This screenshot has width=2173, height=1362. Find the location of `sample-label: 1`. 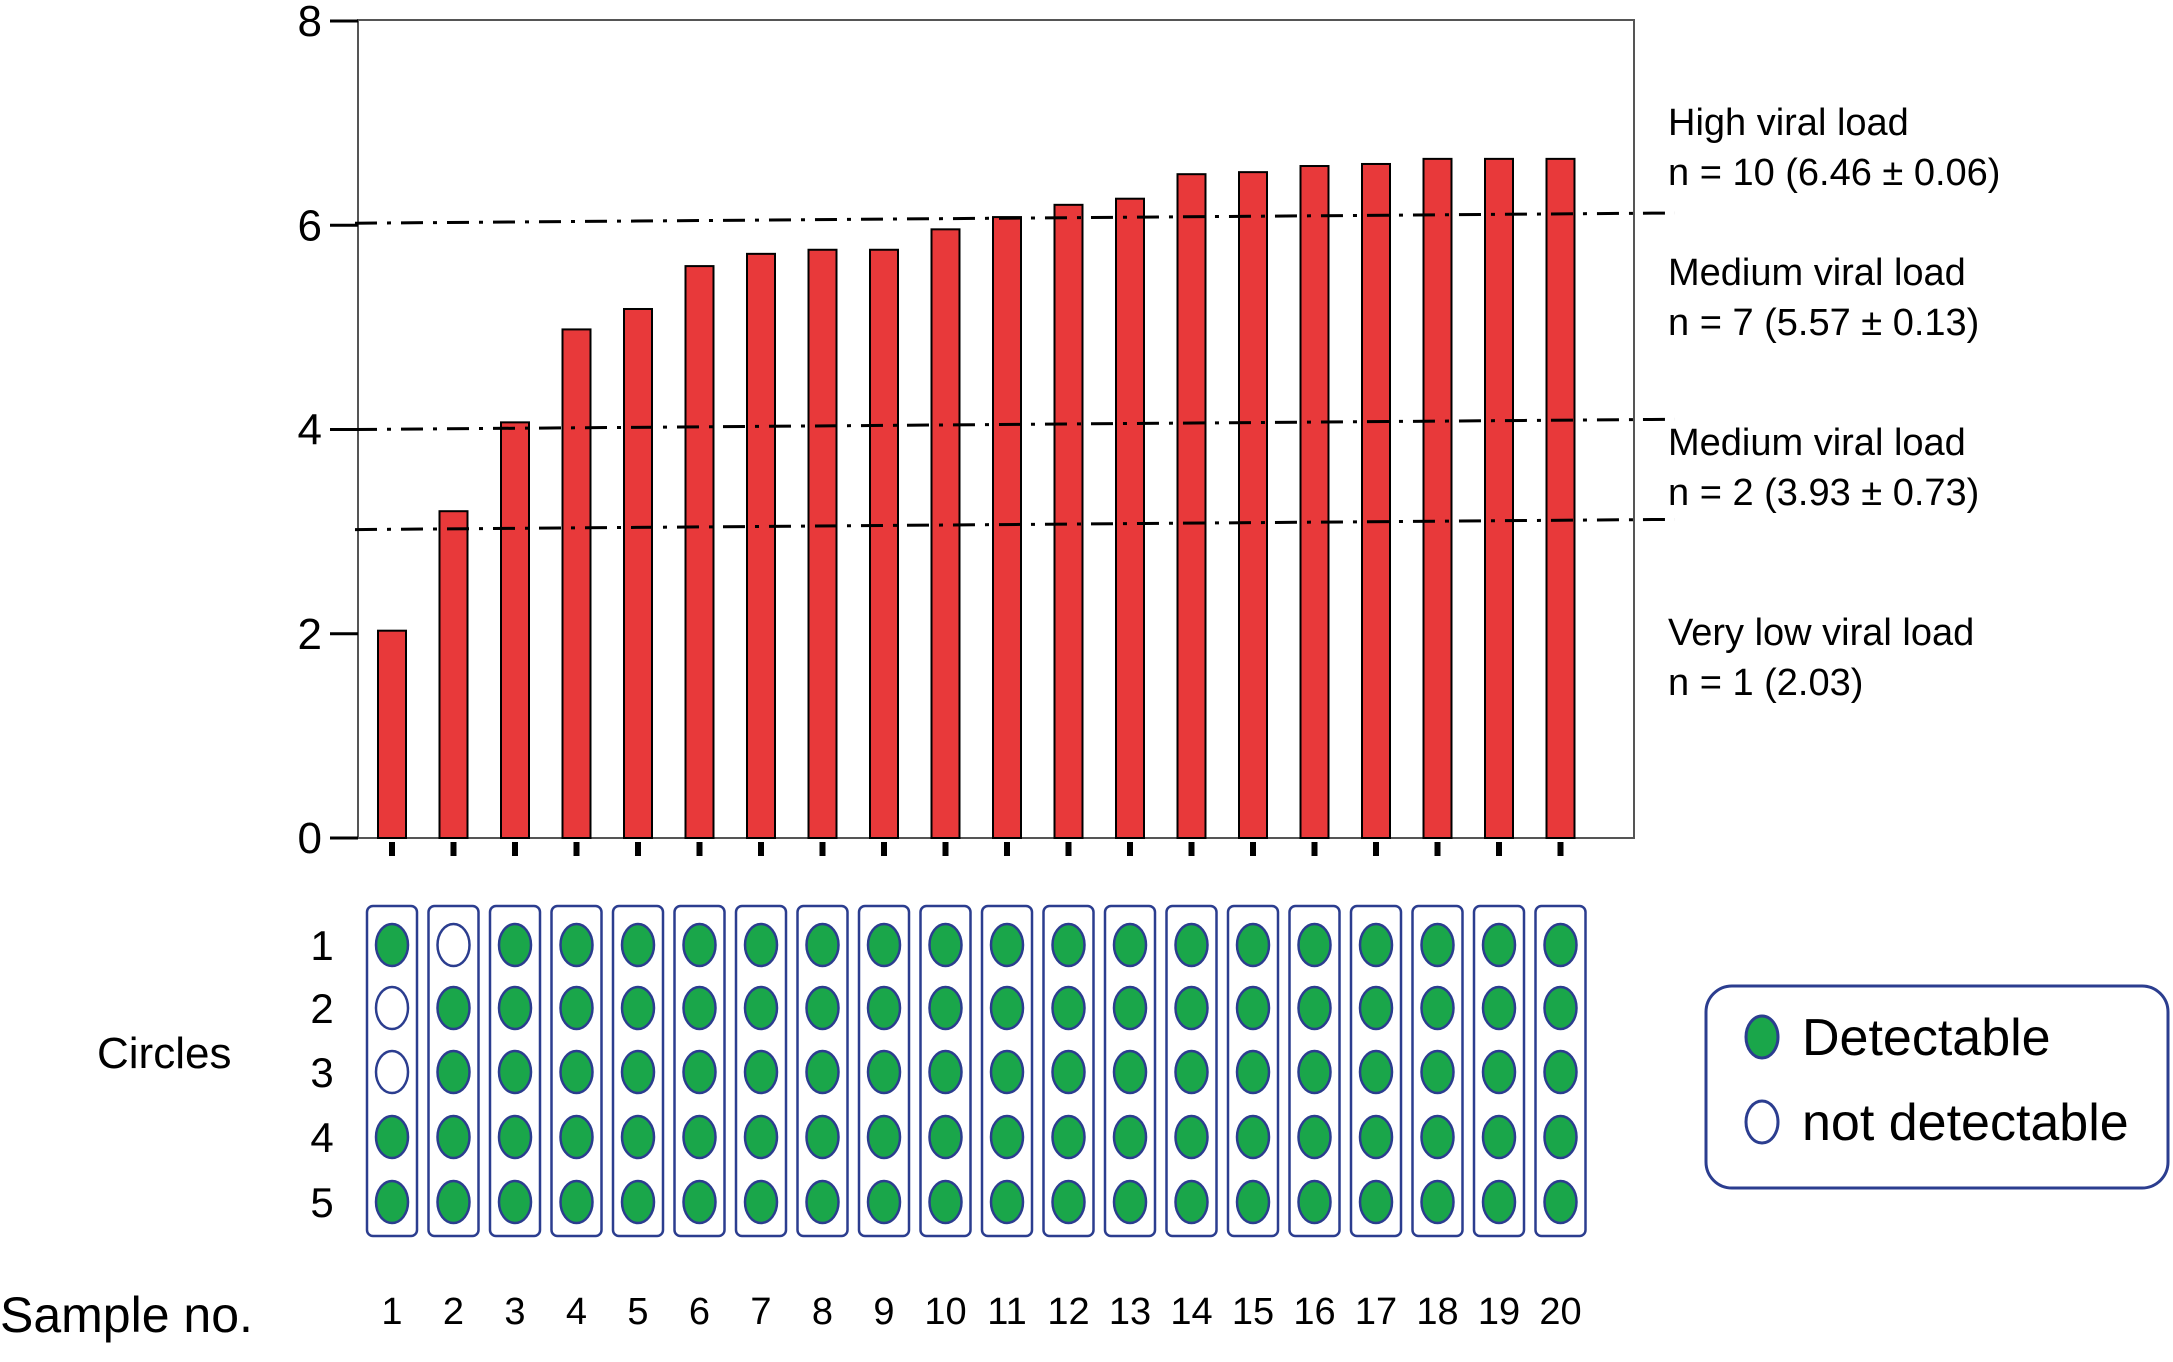

sample-label: 1 is located at coordinates (391, 1312).